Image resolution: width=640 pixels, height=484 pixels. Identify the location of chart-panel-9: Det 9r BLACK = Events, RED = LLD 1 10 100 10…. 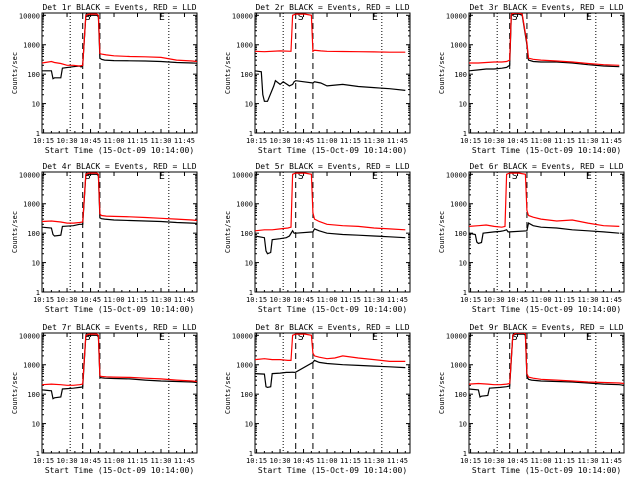
(531, 399).